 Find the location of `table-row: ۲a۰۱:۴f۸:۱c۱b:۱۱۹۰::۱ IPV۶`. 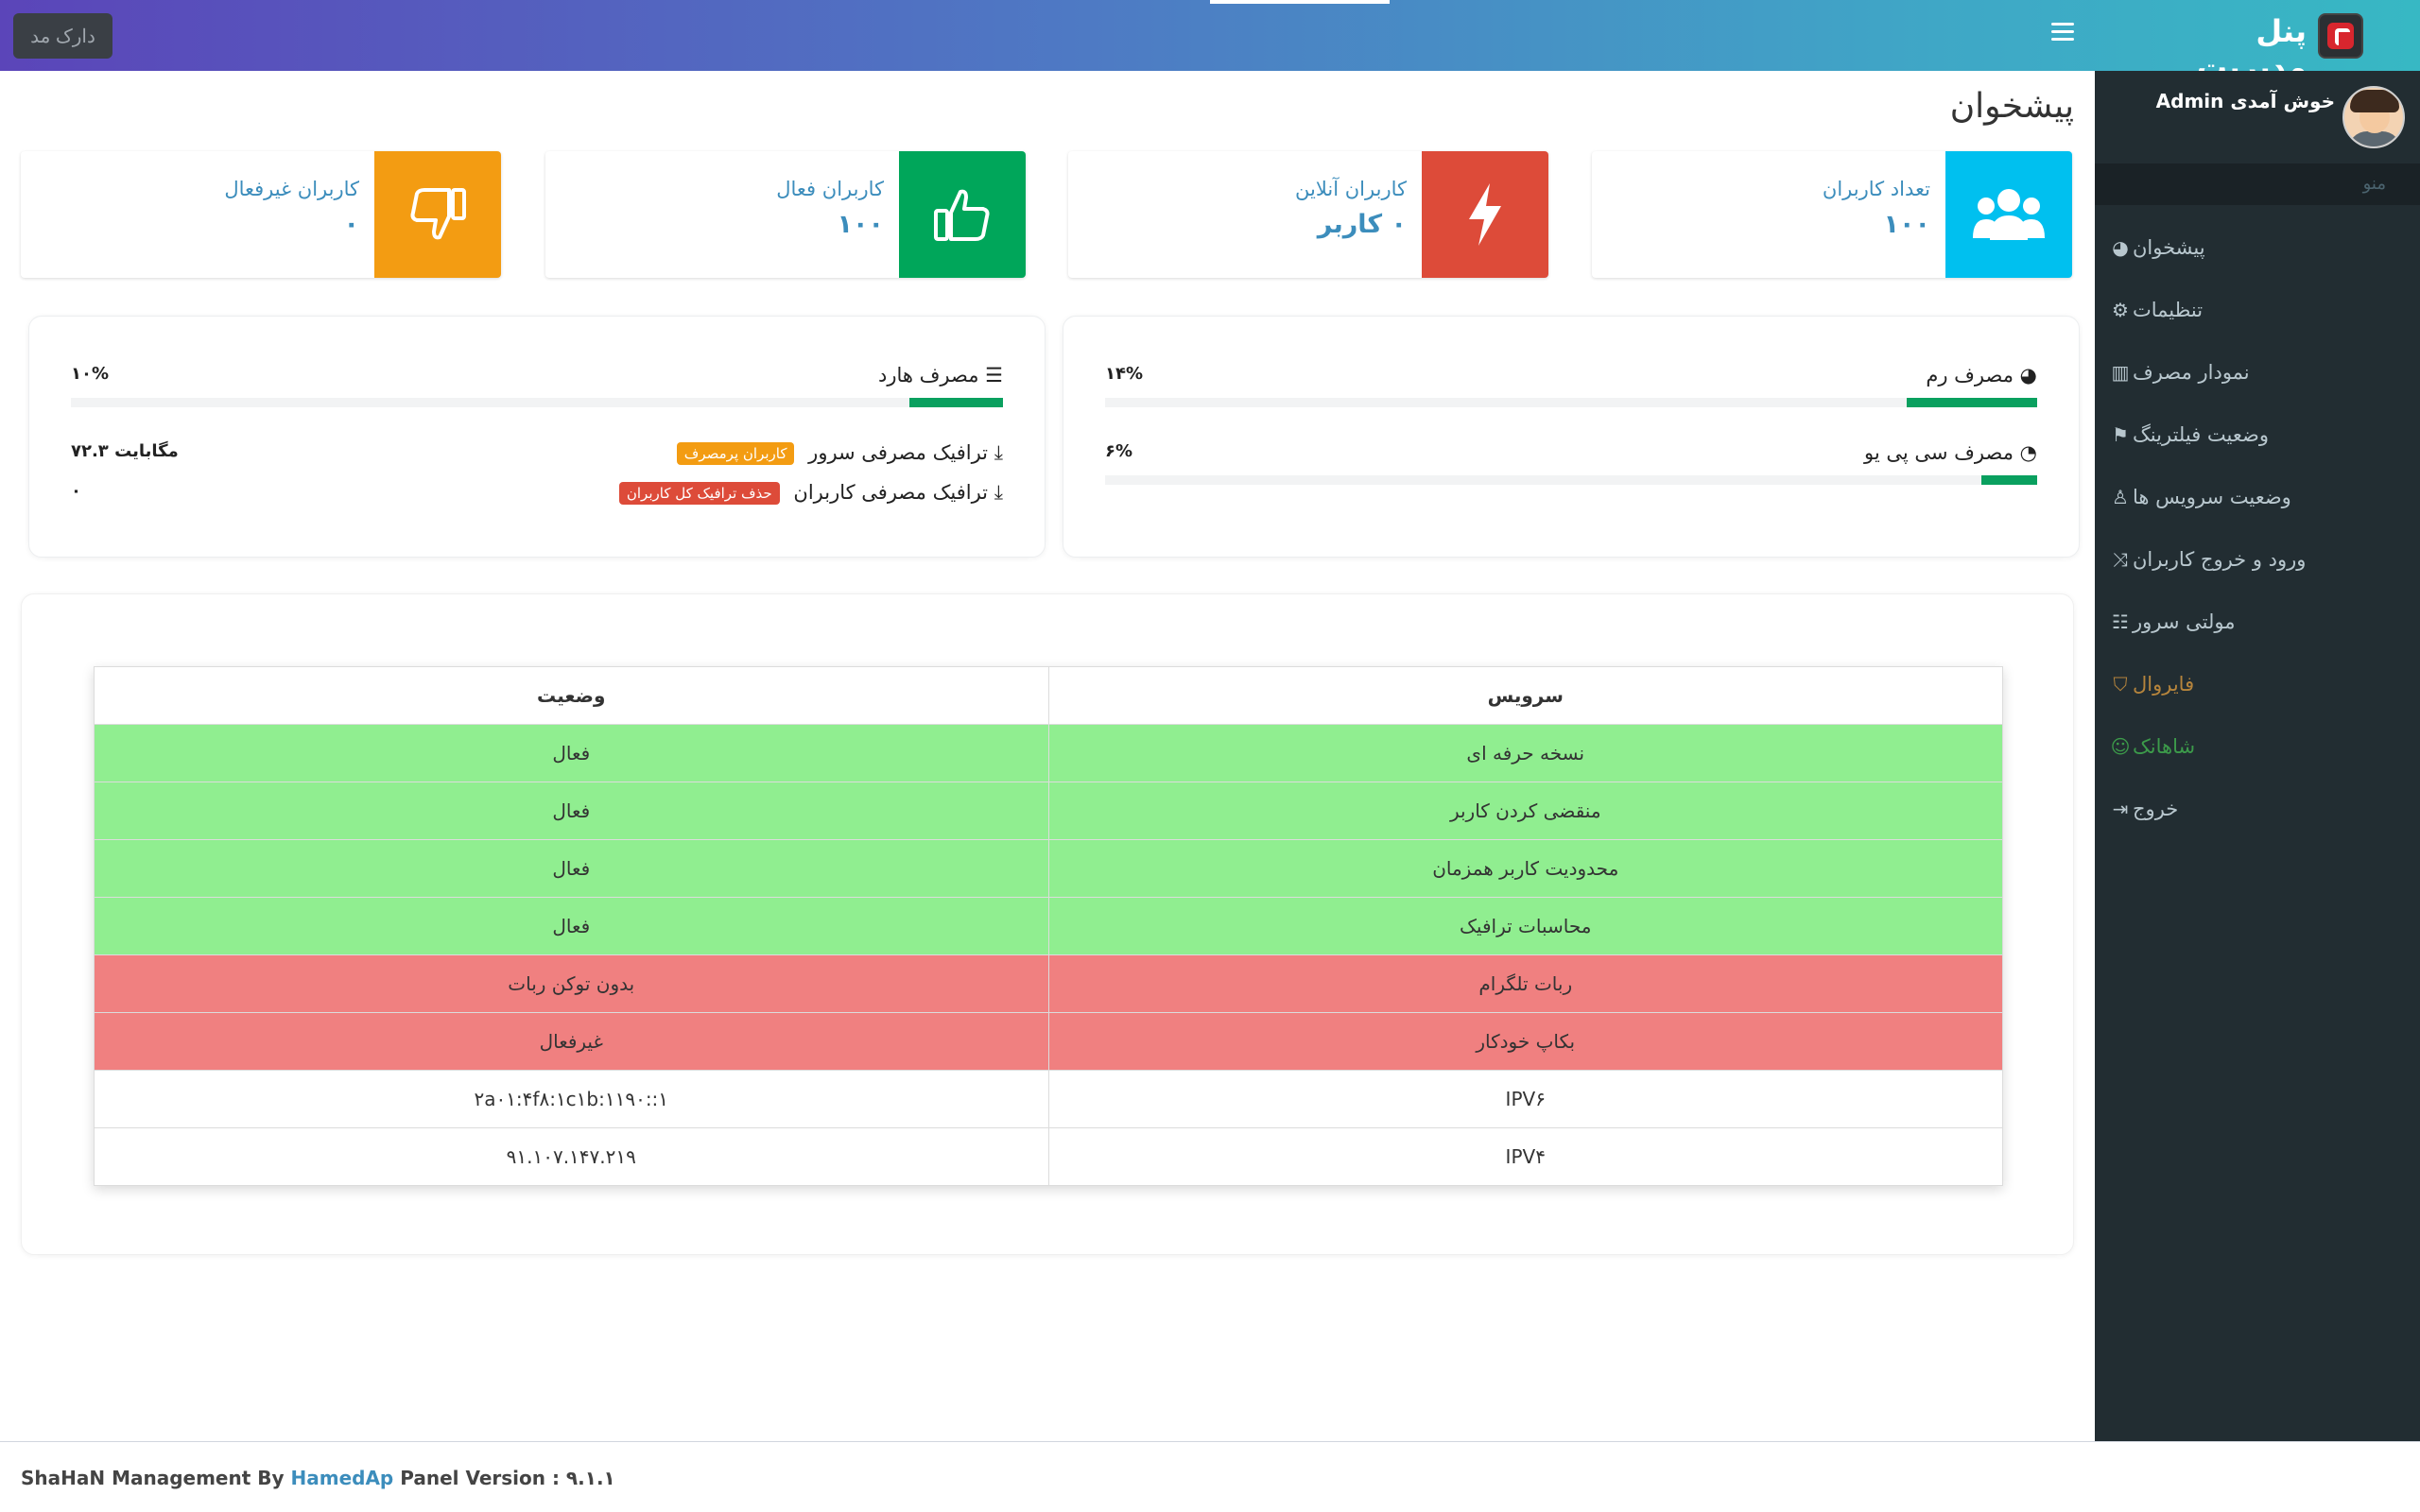

table-row: ۲a۰۱:۴f۸:۱c۱b:۱۱۹۰::۱ IPV۶ is located at coordinates (1048, 1099).